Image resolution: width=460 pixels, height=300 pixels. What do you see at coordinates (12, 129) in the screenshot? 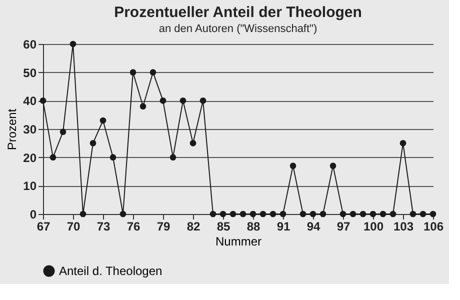
I see `y-axis-title: Prozent` at bounding box center [12, 129].